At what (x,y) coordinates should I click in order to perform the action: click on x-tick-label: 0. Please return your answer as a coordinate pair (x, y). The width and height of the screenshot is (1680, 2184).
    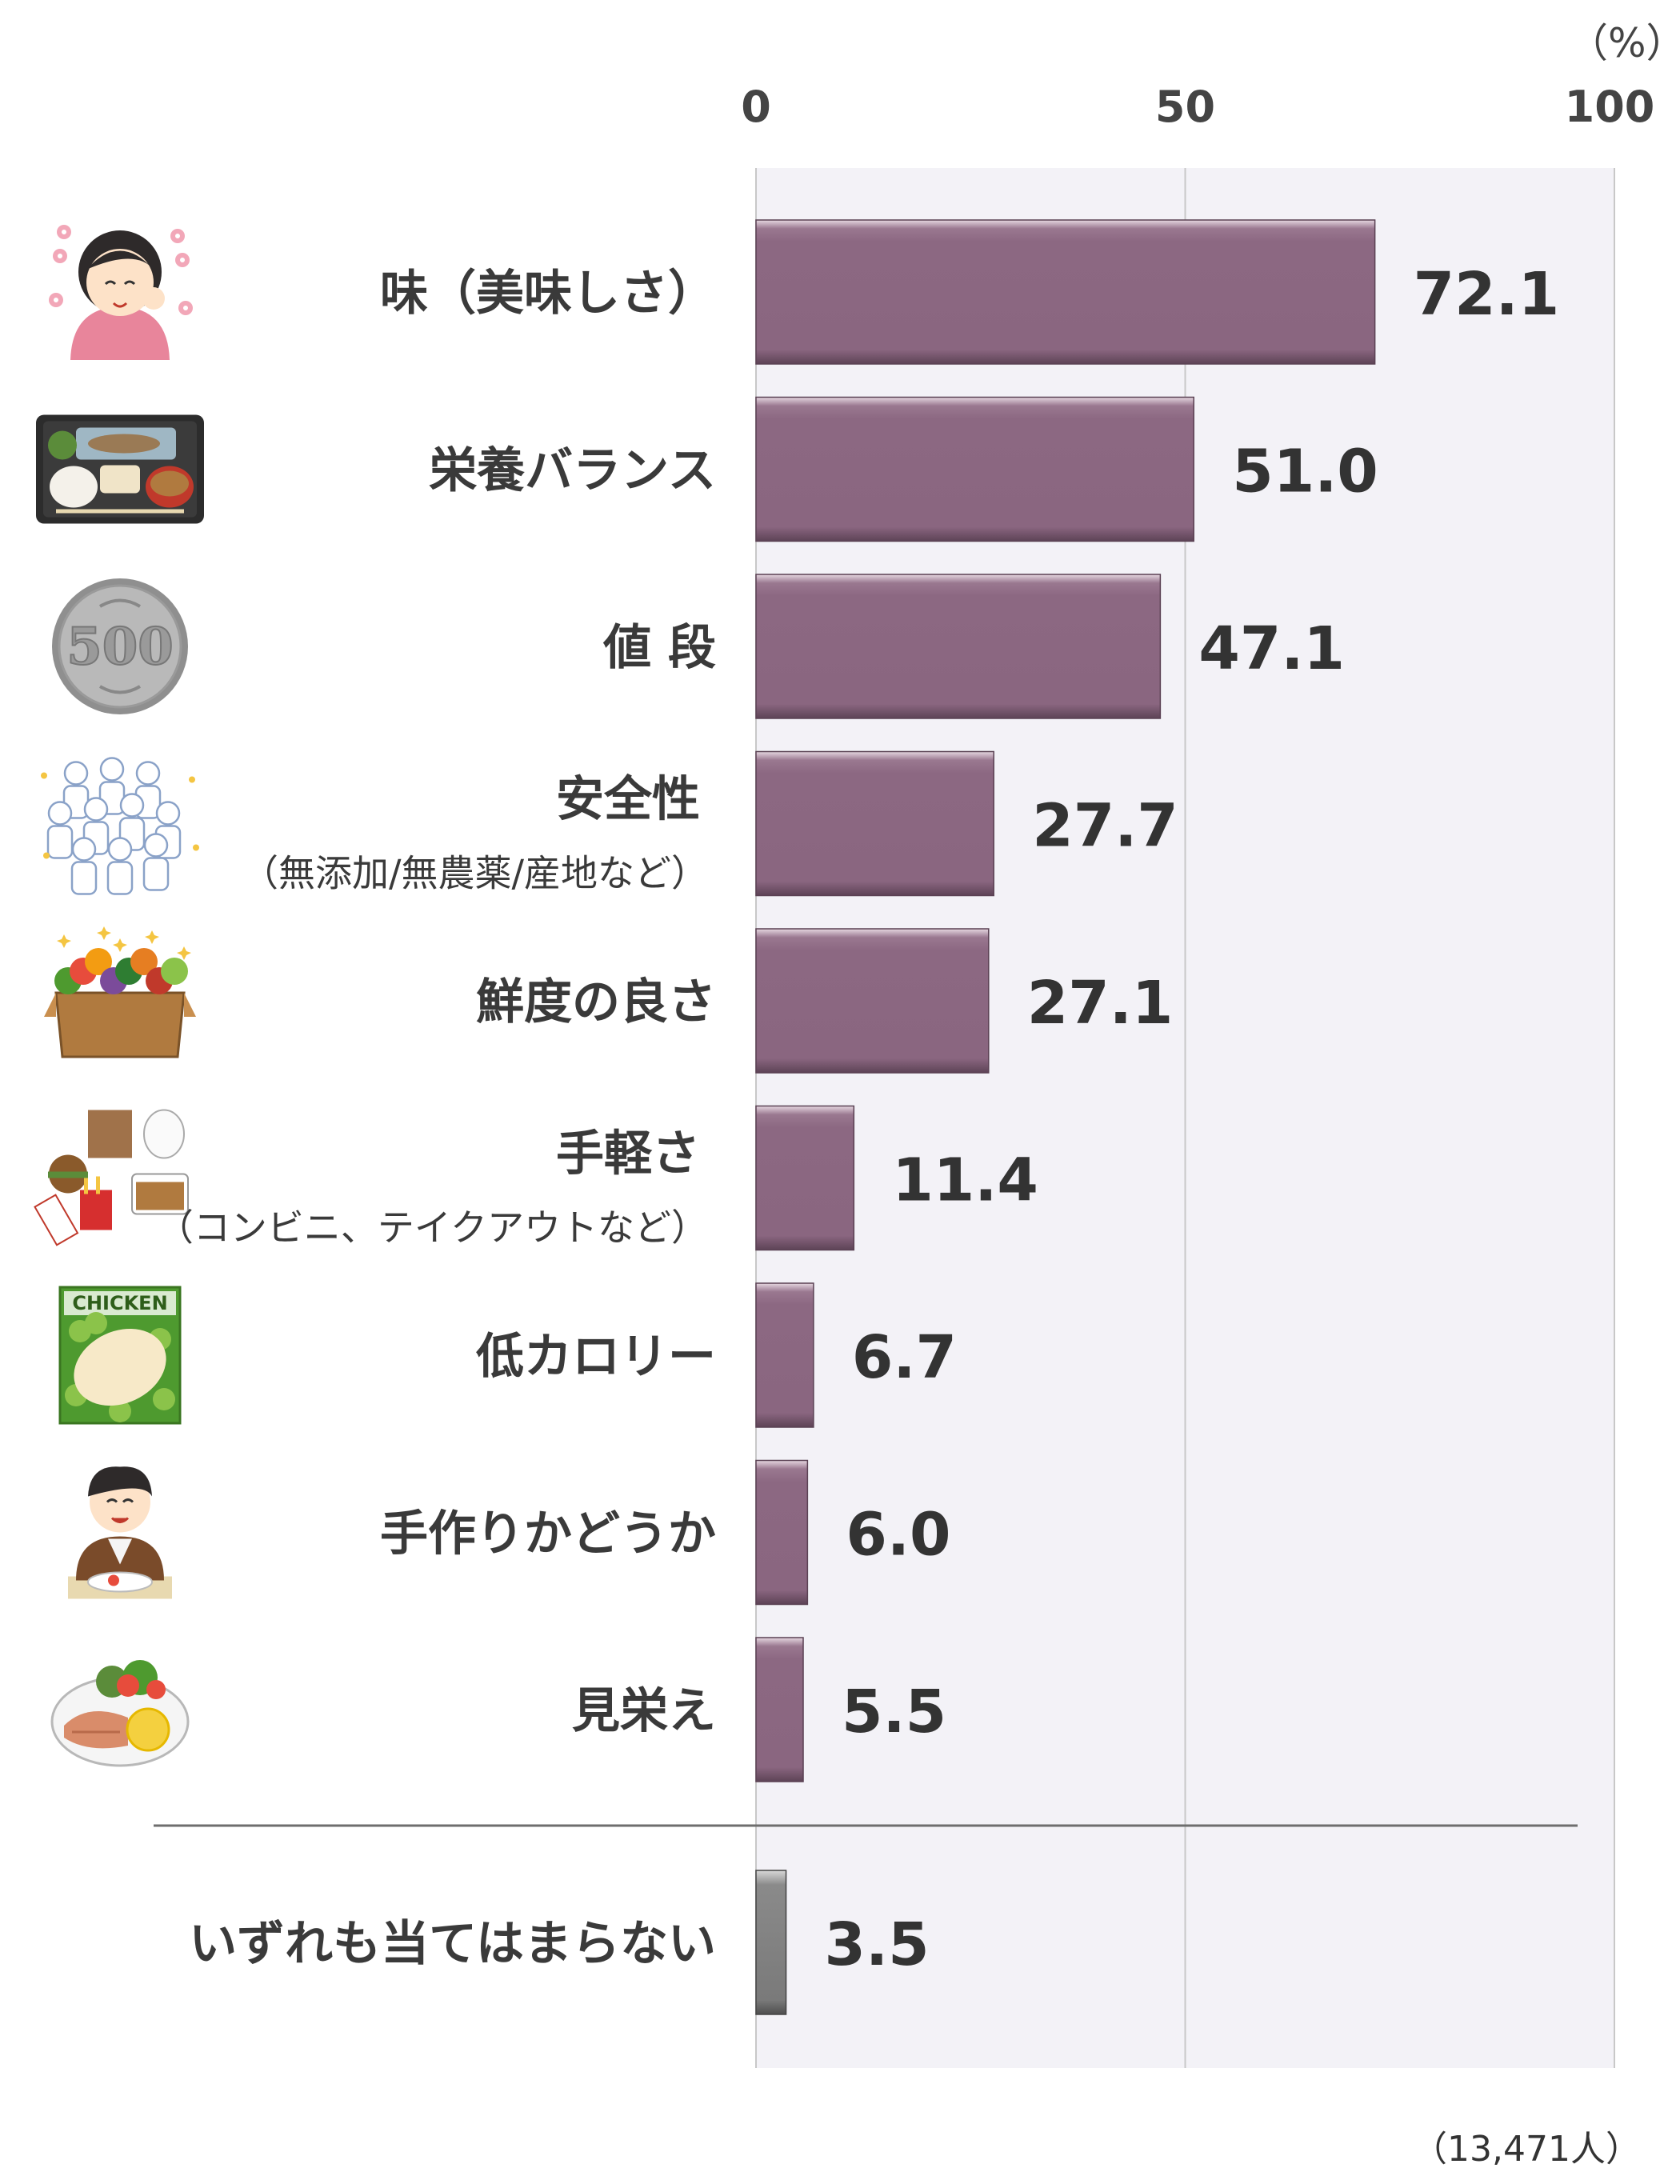
    Looking at the image, I should click on (756, 107).